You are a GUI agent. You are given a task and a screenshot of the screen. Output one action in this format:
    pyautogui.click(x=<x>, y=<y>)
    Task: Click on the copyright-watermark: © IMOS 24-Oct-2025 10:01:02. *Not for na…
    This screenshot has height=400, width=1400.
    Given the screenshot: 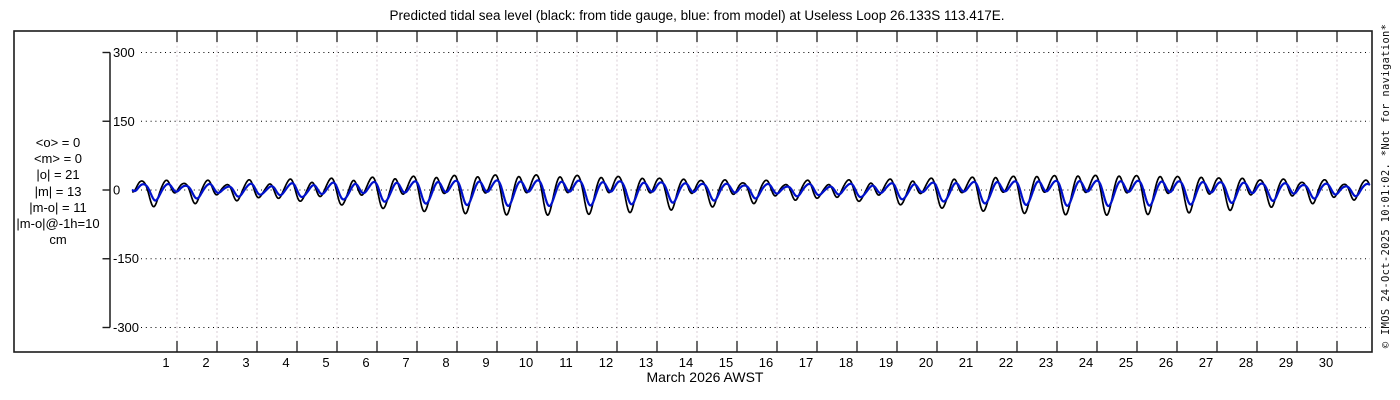 What is the action you would take?
    pyautogui.click(x=1386, y=186)
    